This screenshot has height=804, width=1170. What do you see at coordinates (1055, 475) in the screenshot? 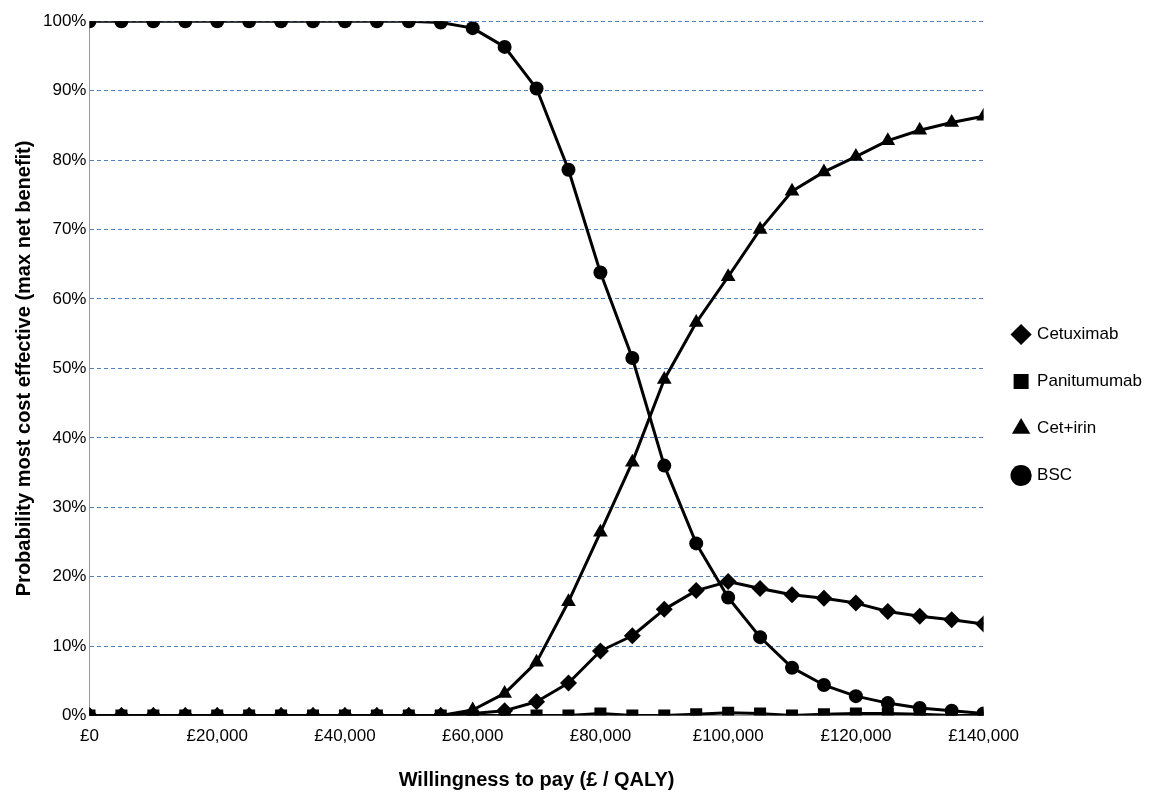
I see `legend-label: BSC` at bounding box center [1055, 475].